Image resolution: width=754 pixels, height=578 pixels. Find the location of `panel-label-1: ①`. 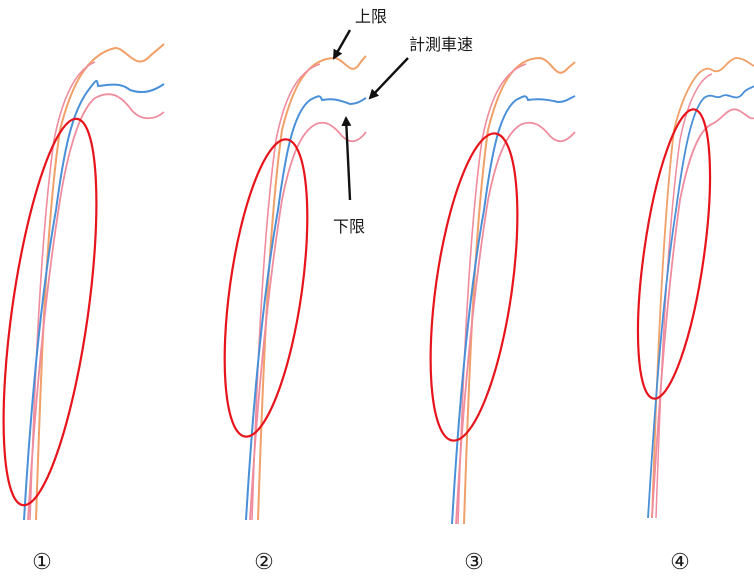

panel-label-1: ① is located at coordinates (42, 562).